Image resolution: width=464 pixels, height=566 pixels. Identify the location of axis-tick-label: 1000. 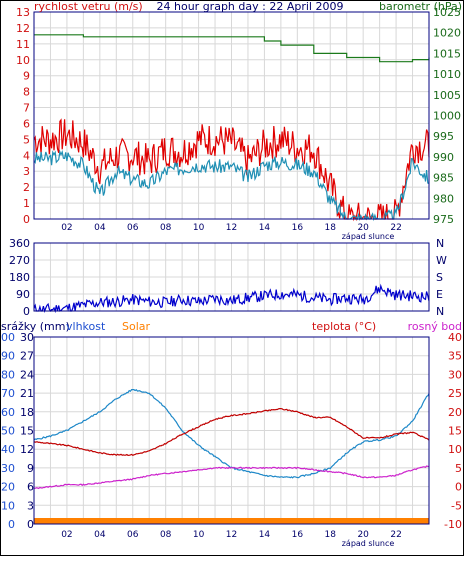
(447, 116).